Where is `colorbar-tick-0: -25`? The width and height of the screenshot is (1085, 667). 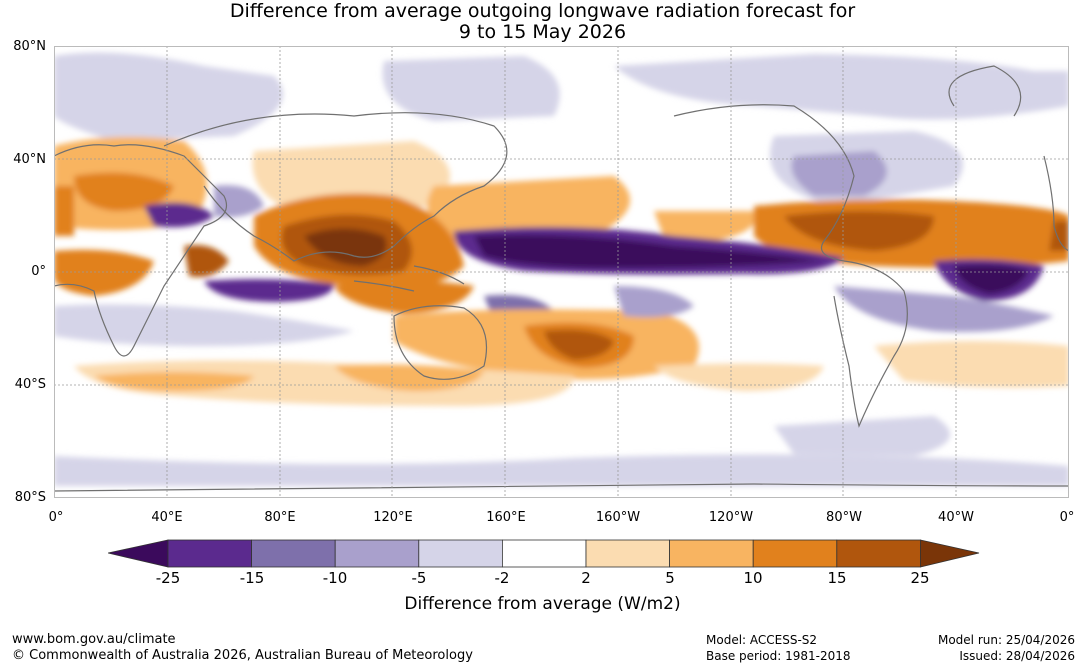
colorbar-tick-0: -25 is located at coordinates (168, 578).